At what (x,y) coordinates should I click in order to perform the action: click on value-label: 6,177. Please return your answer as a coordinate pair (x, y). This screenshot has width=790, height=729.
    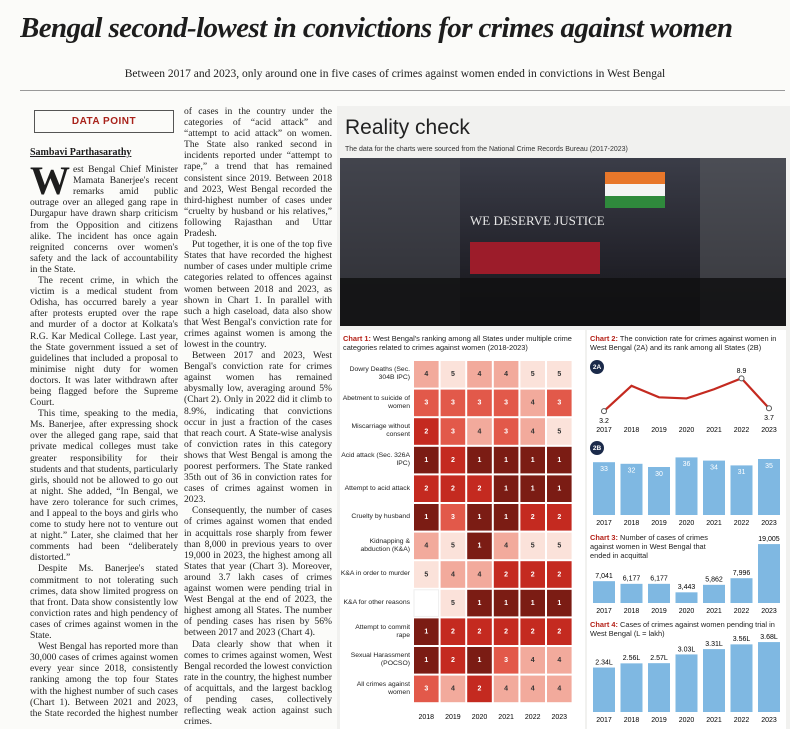
    Looking at the image, I should click on (659, 579).